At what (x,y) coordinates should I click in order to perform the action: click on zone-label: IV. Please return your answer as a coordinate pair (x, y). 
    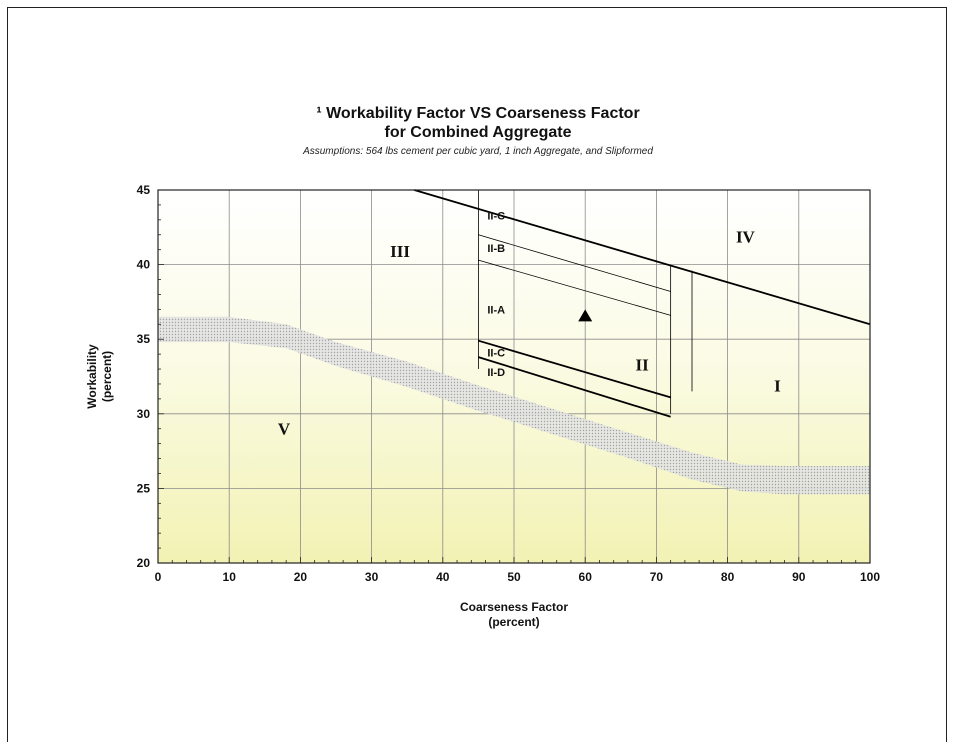
    Looking at the image, I should click on (746, 236).